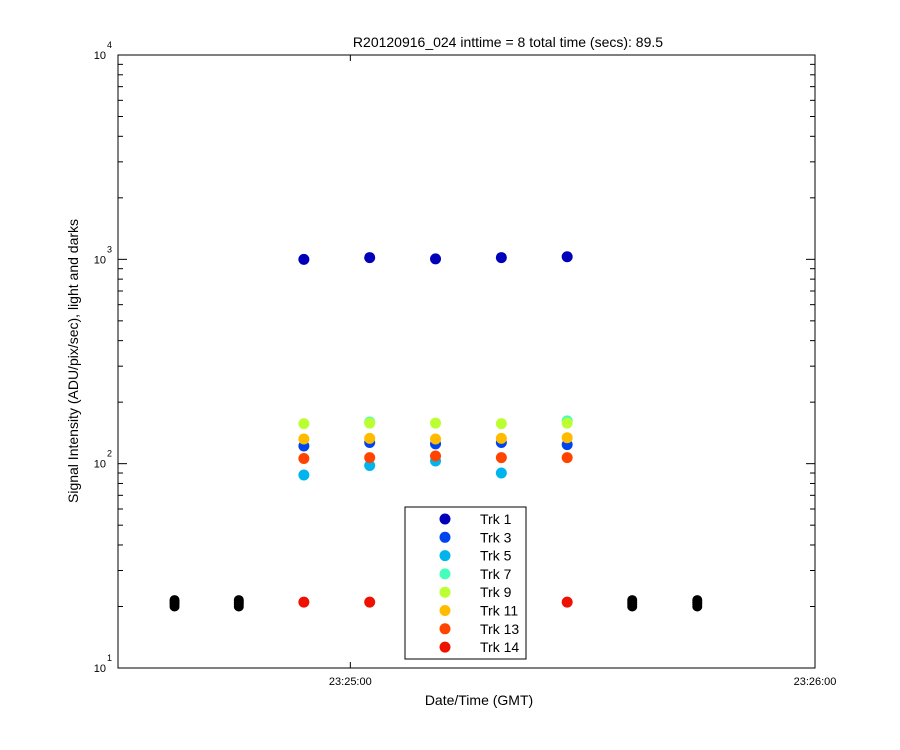 The width and height of the screenshot is (900, 750). Describe the element at coordinates (109, 249) in the screenshot. I see `y-tick-exponent: 3` at that location.